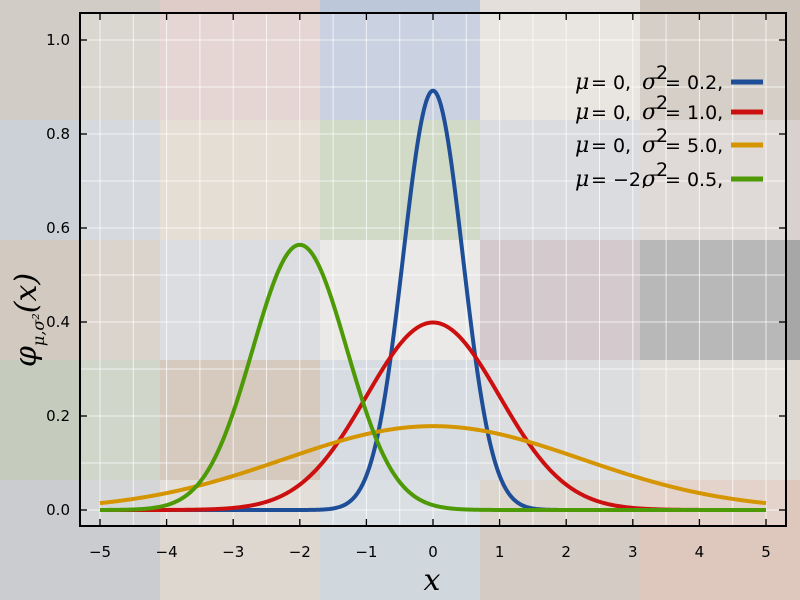  I want to click on y-axis-label-main: φ, so click(26, 356).